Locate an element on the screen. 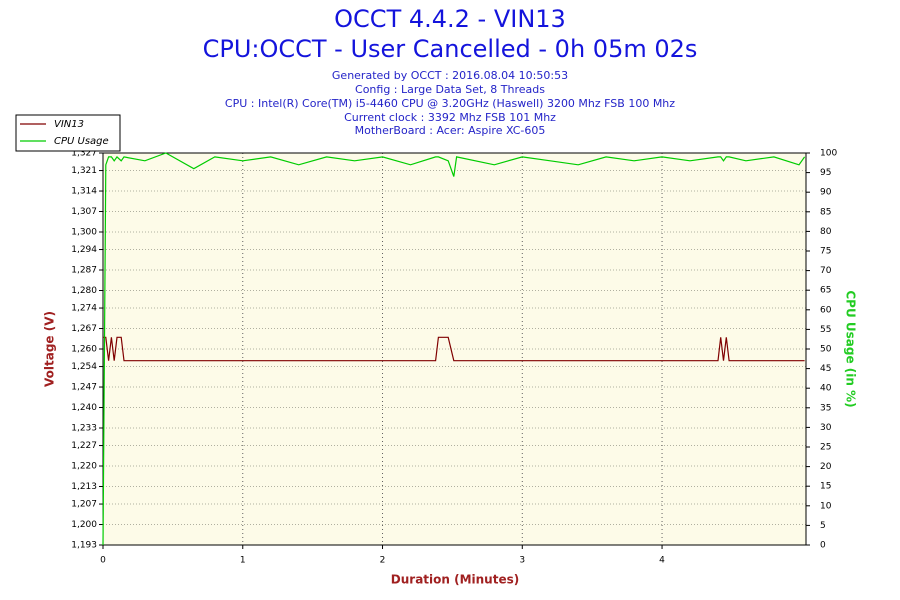 The image size is (900, 600). y2-tick-label: 15 is located at coordinates (825, 487).